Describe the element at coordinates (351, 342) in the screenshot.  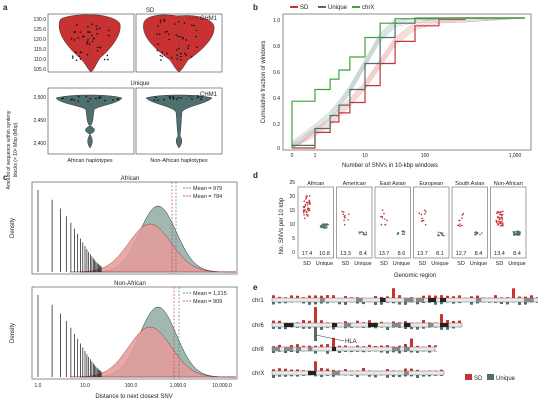
I see `hla-label: HLA` at that location.